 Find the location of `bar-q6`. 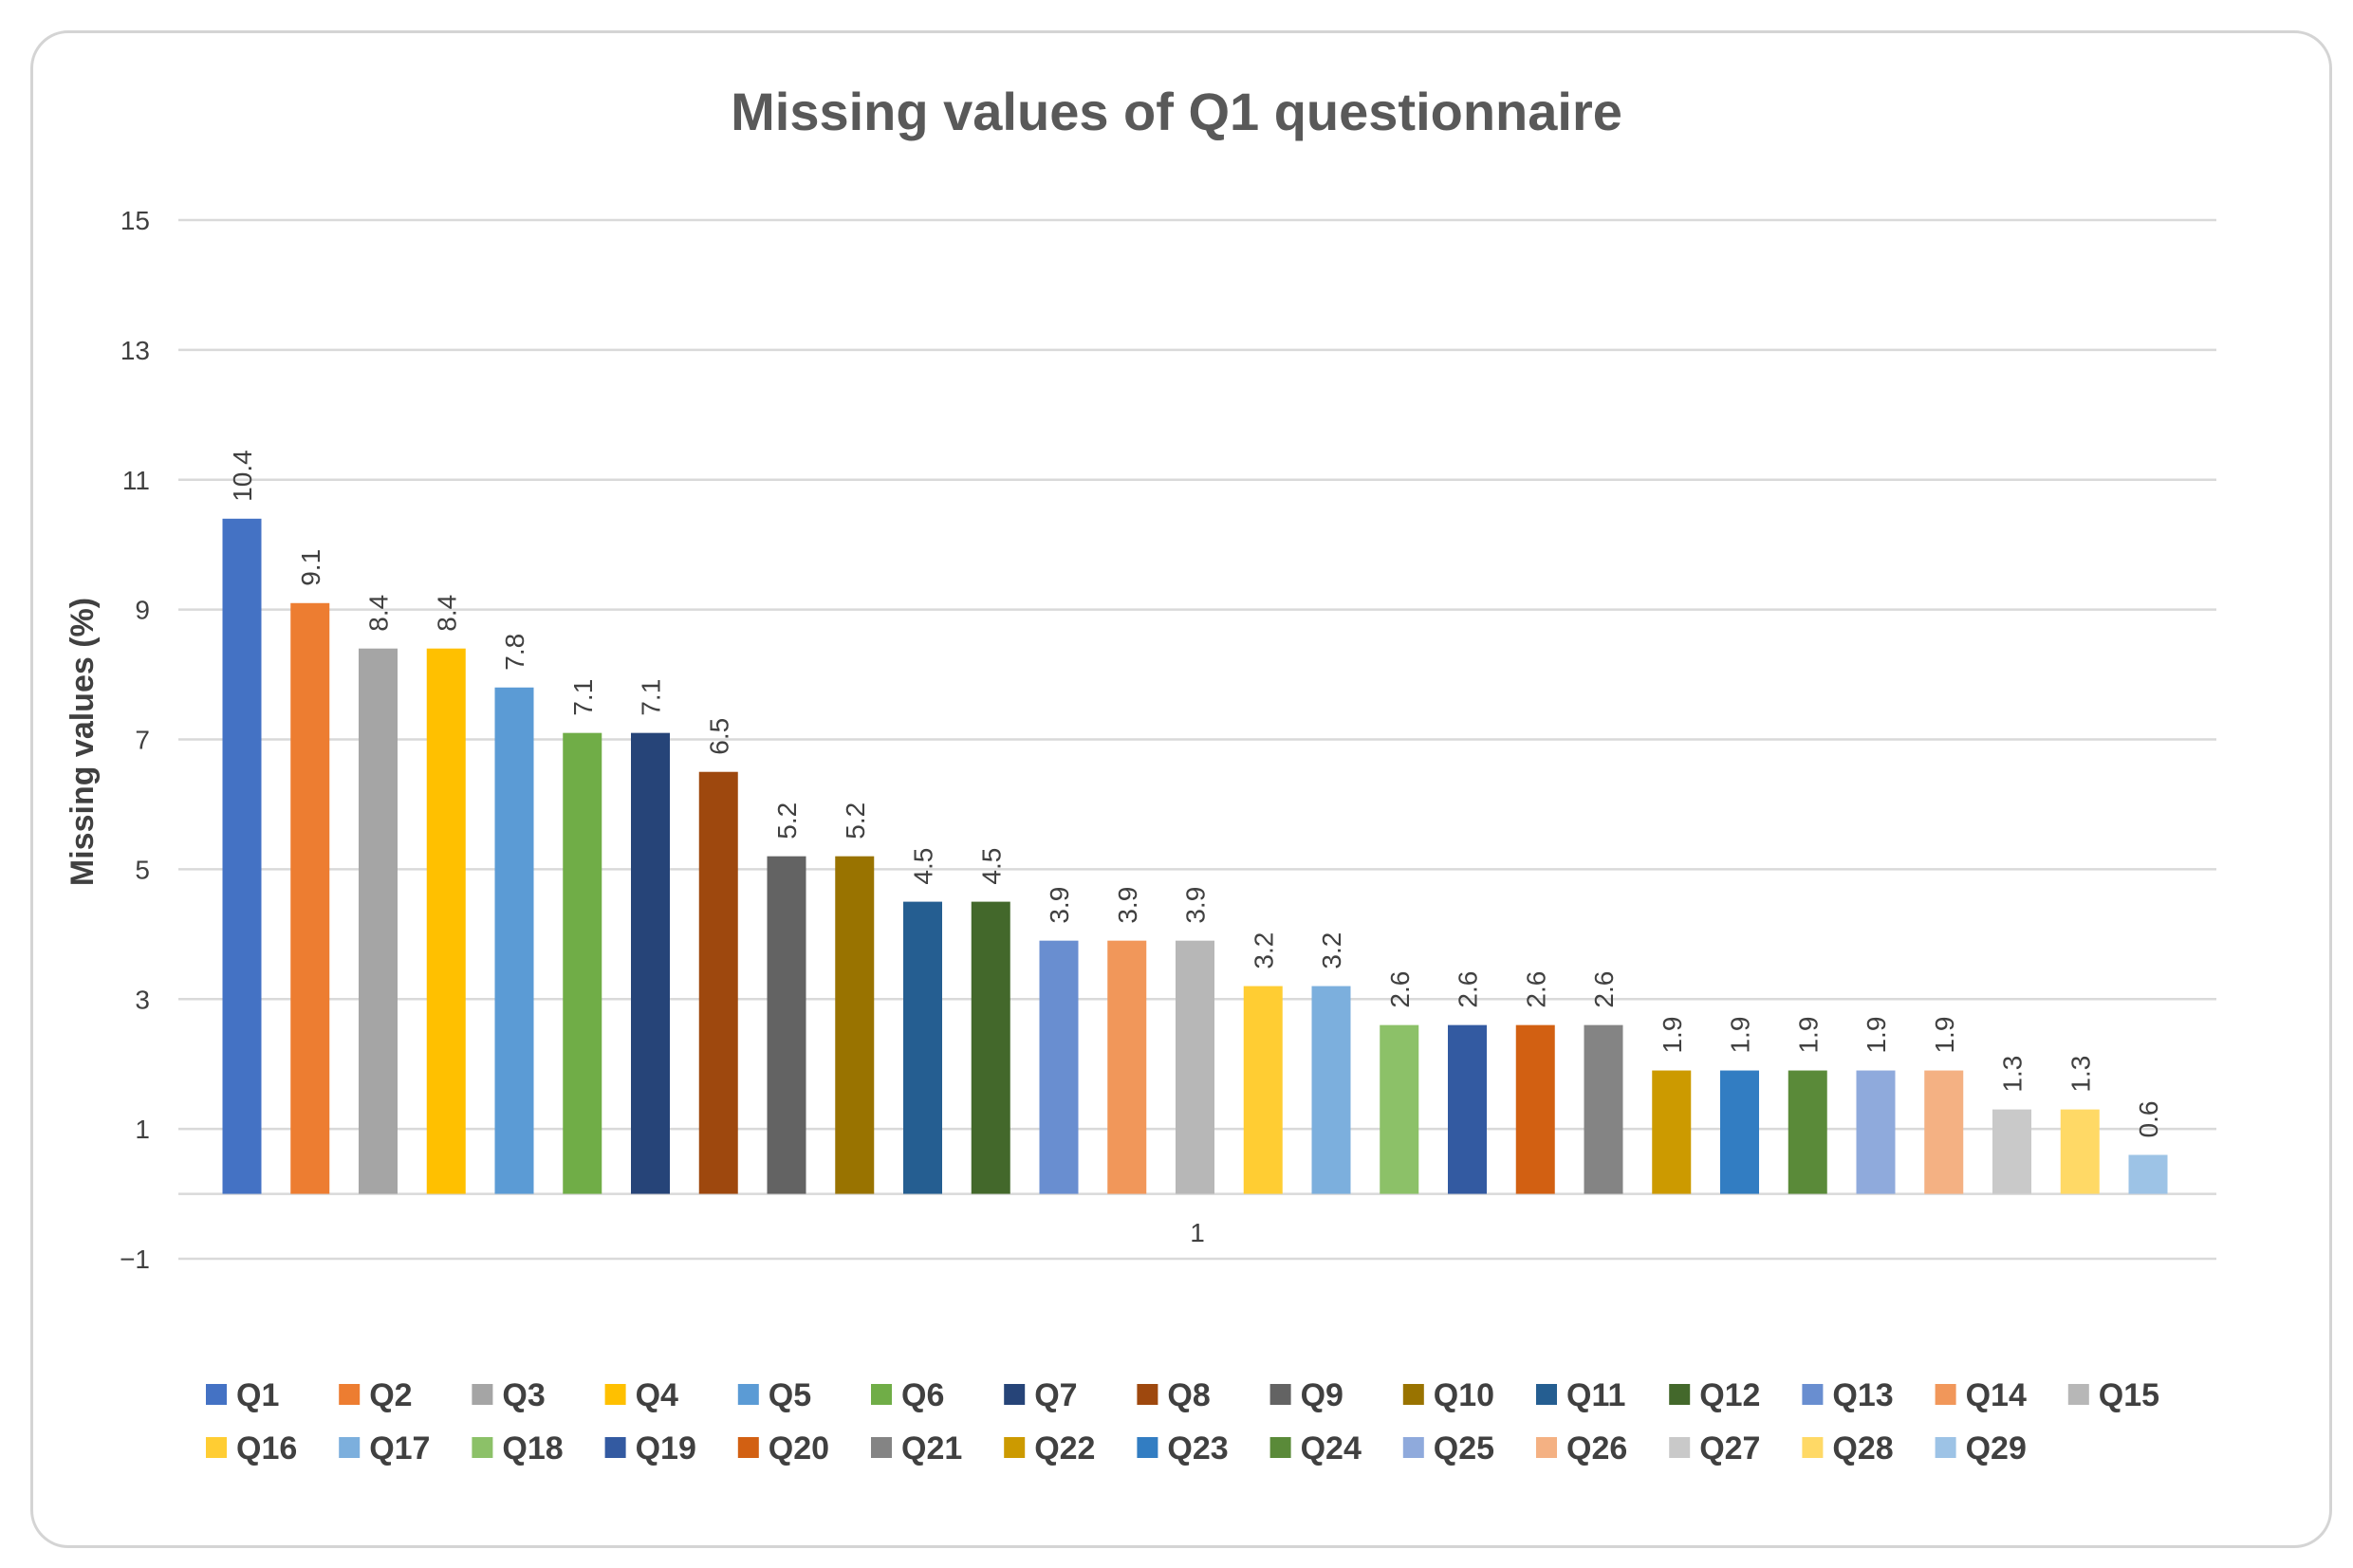

bar-q6 is located at coordinates (582, 963).